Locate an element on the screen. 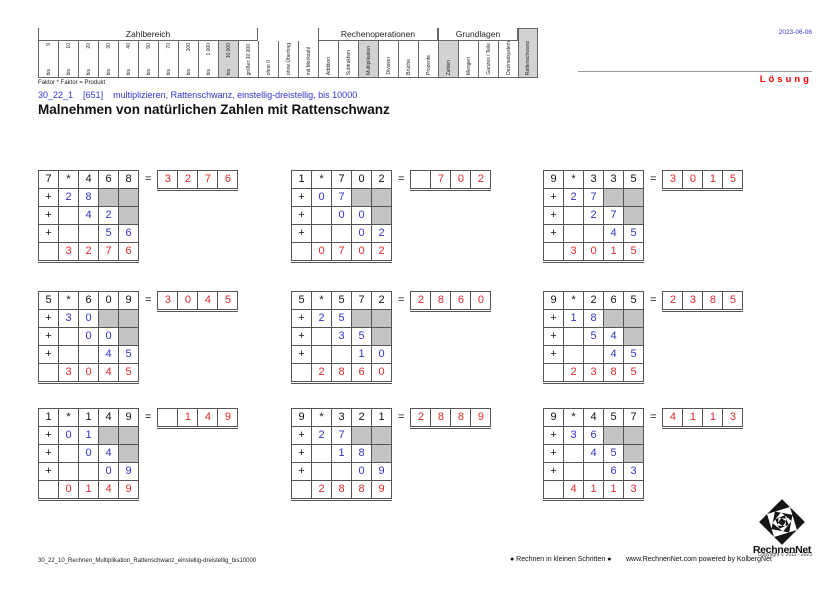 The width and height of the screenshot is (840, 594). multiplicand-cell: 0 is located at coordinates (361, 179).